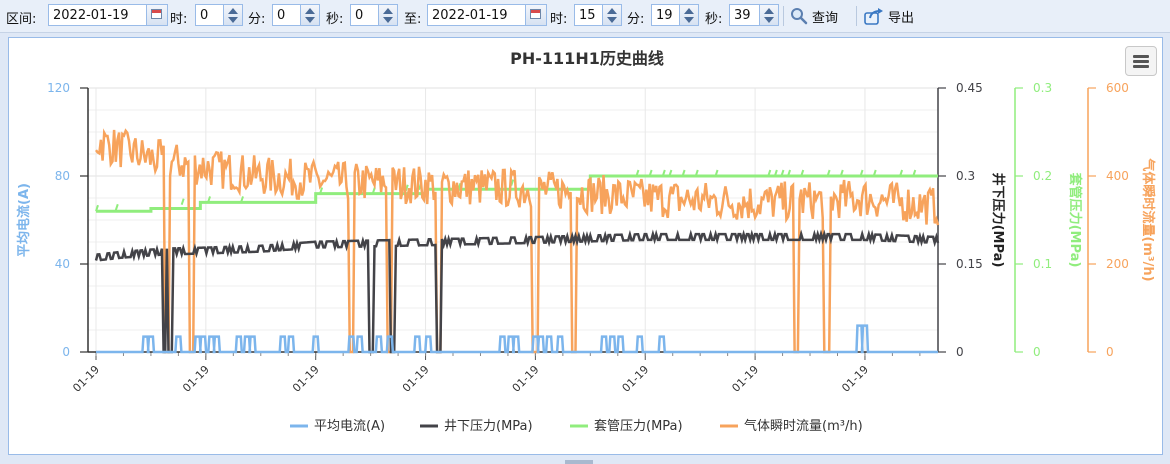  Describe the element at coordinates (598, 15) in the screenshot. I see `end-hour-field: 15` at that location.